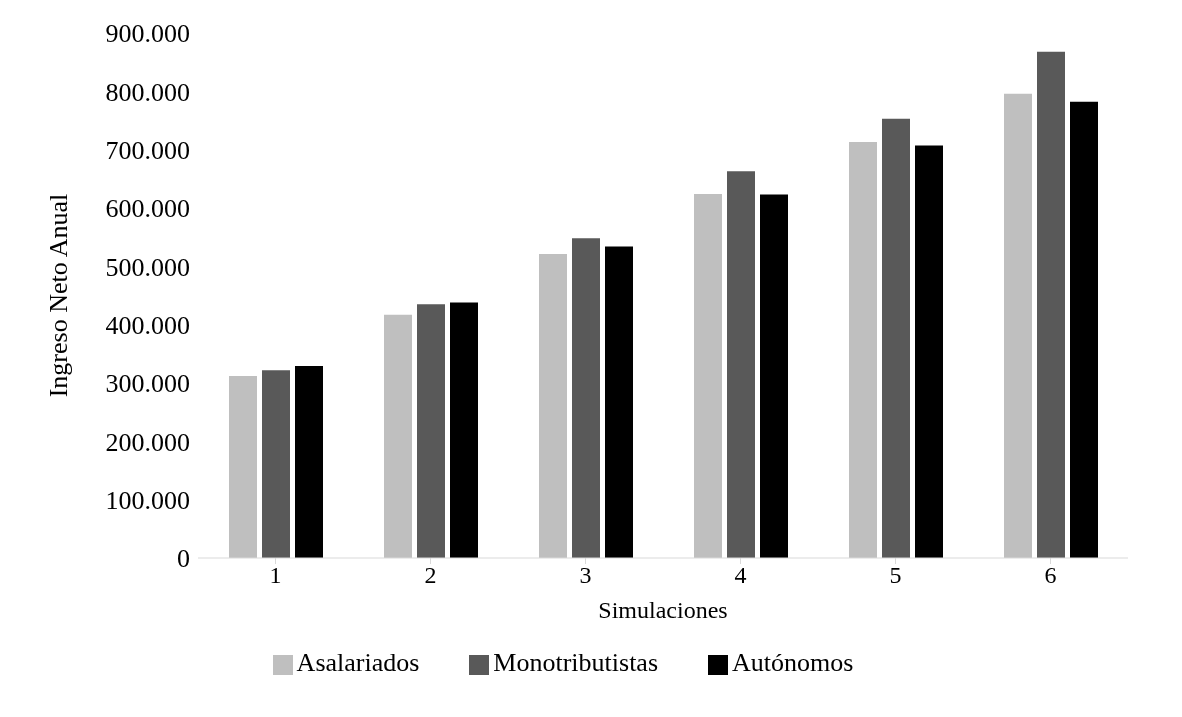 This screenshot has height=717, width=1182. What do you see at coordinates (147, 325) in the screenshot?
I see `y-tick-label: 400.000` at bounding box center [147, 325].